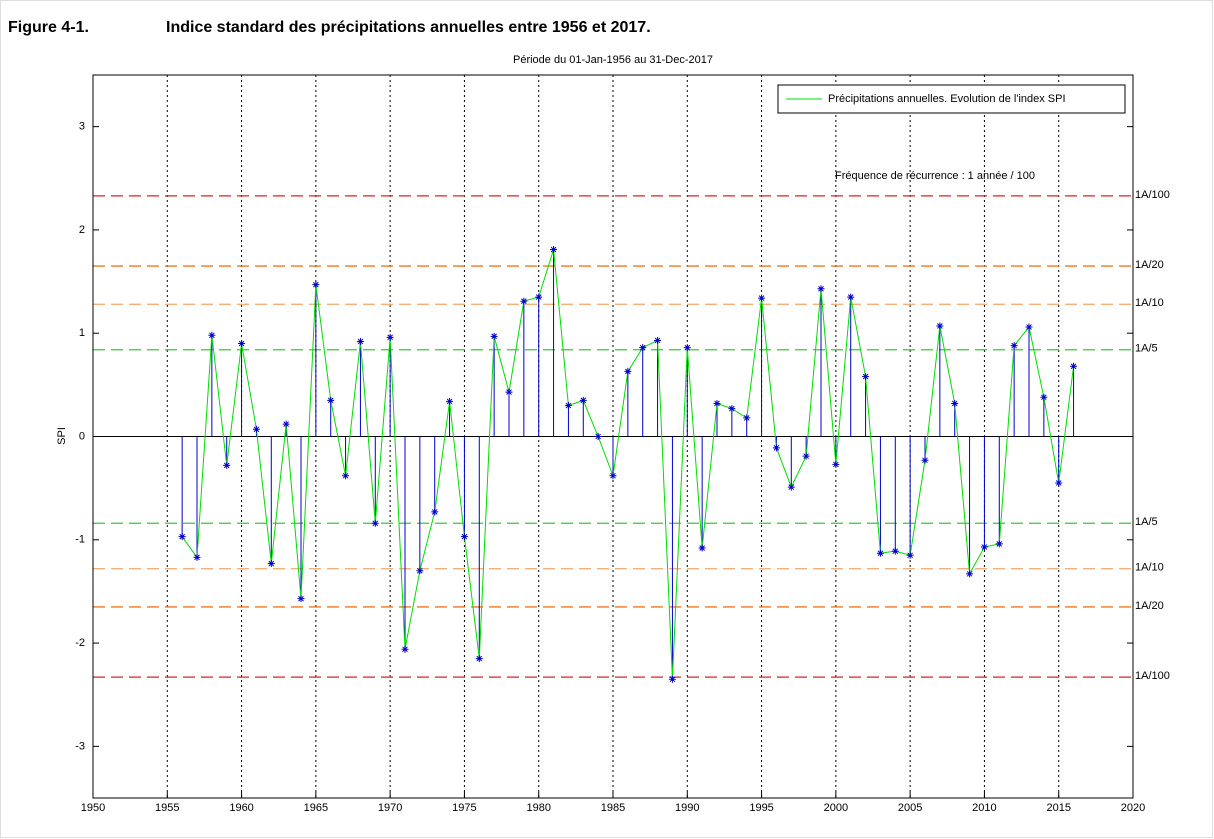 This screenshot has height=839, width=1214. Describe the element at coordinates (464, 808) in the screenshot. I see `x-tick-label: 1975` at that location.